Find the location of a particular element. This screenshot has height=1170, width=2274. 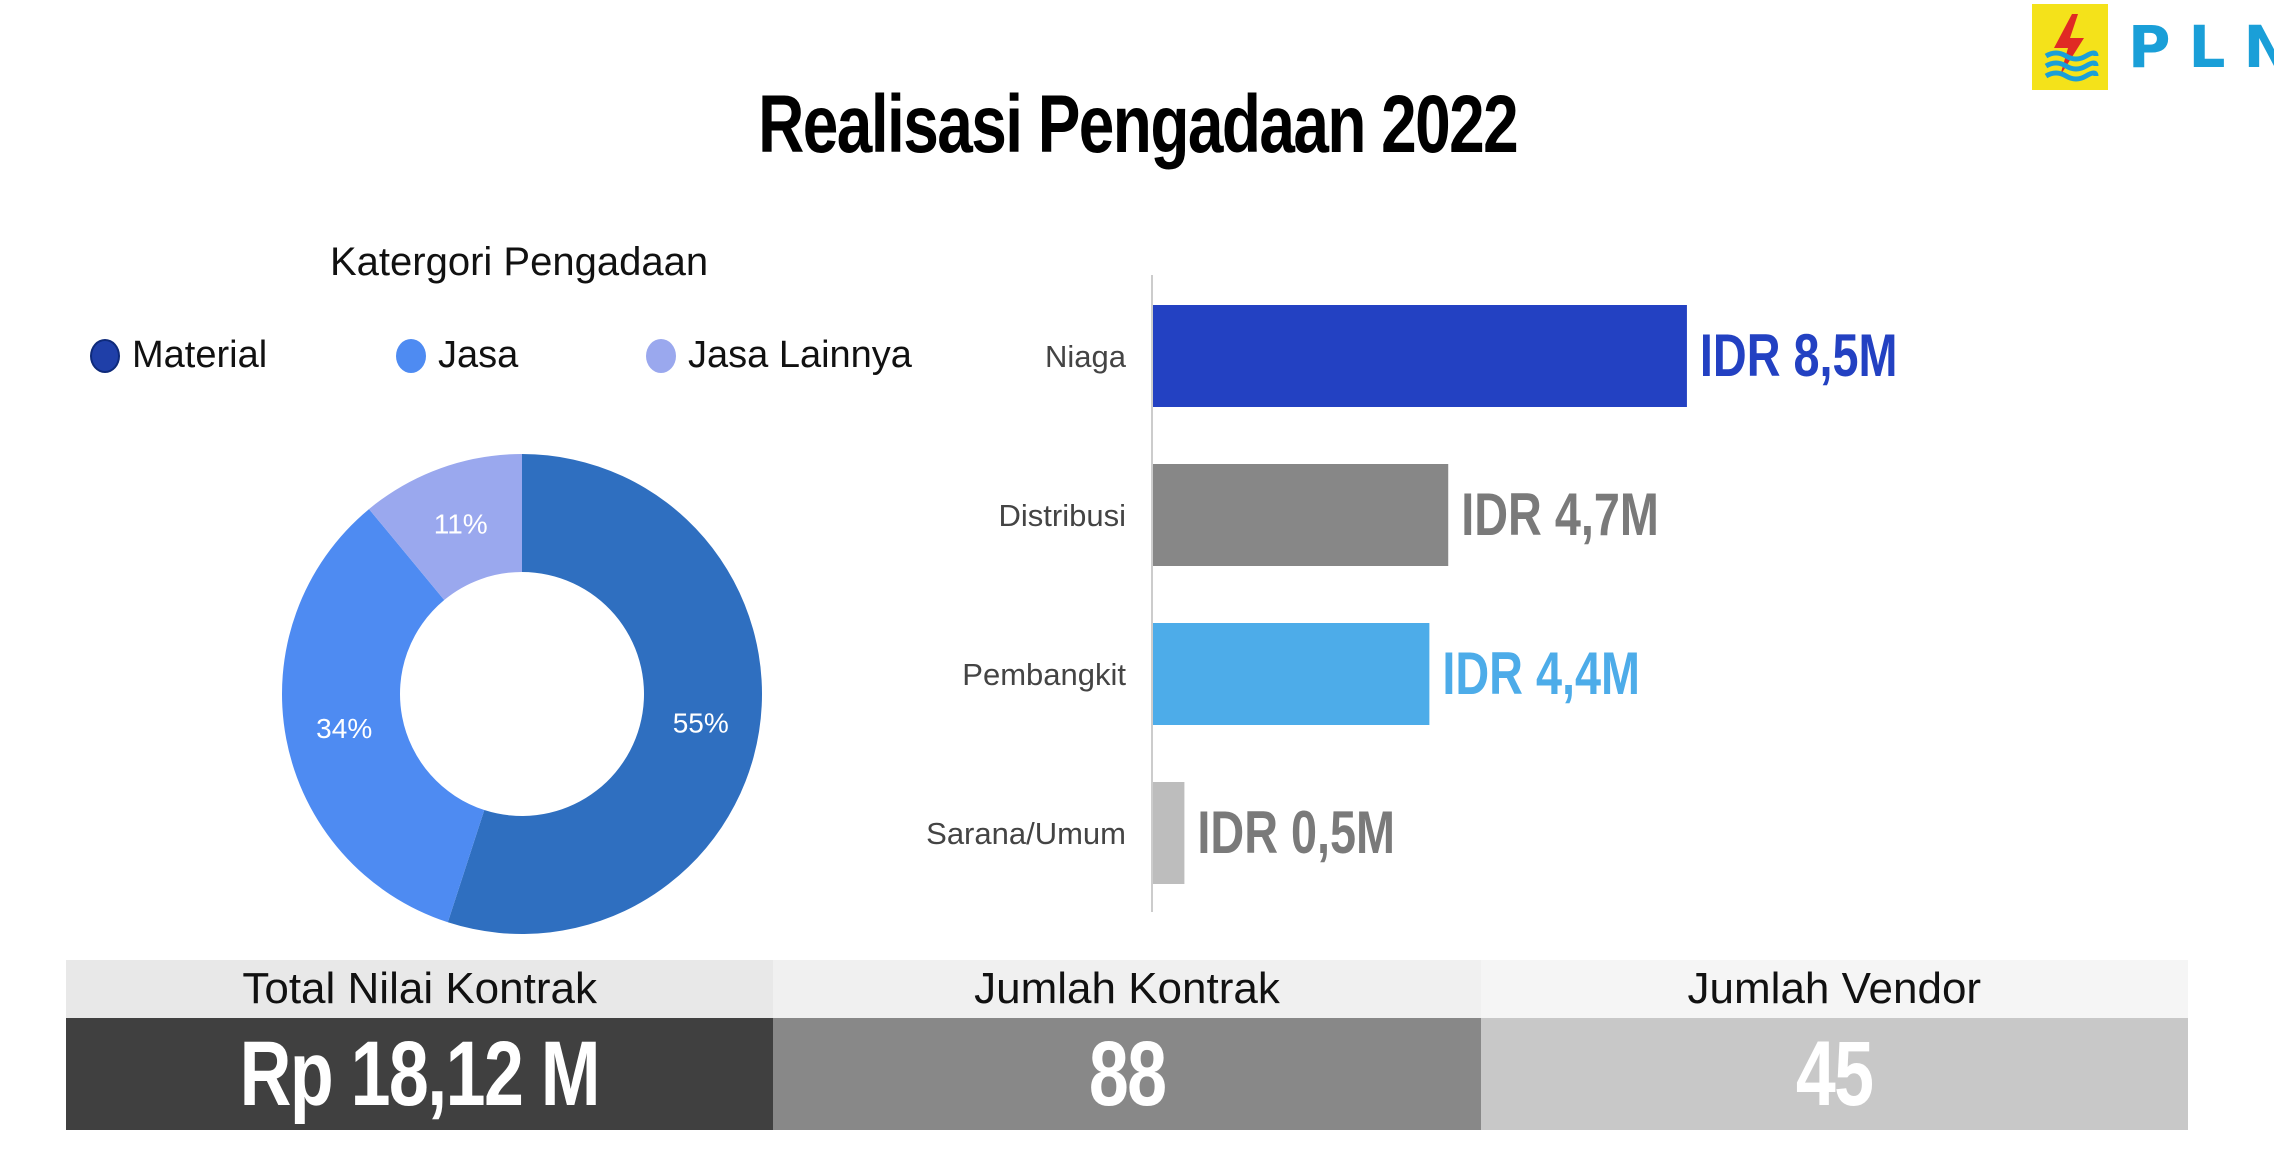

stat-value-box: 88 is located at coordinates (1127, 1074).